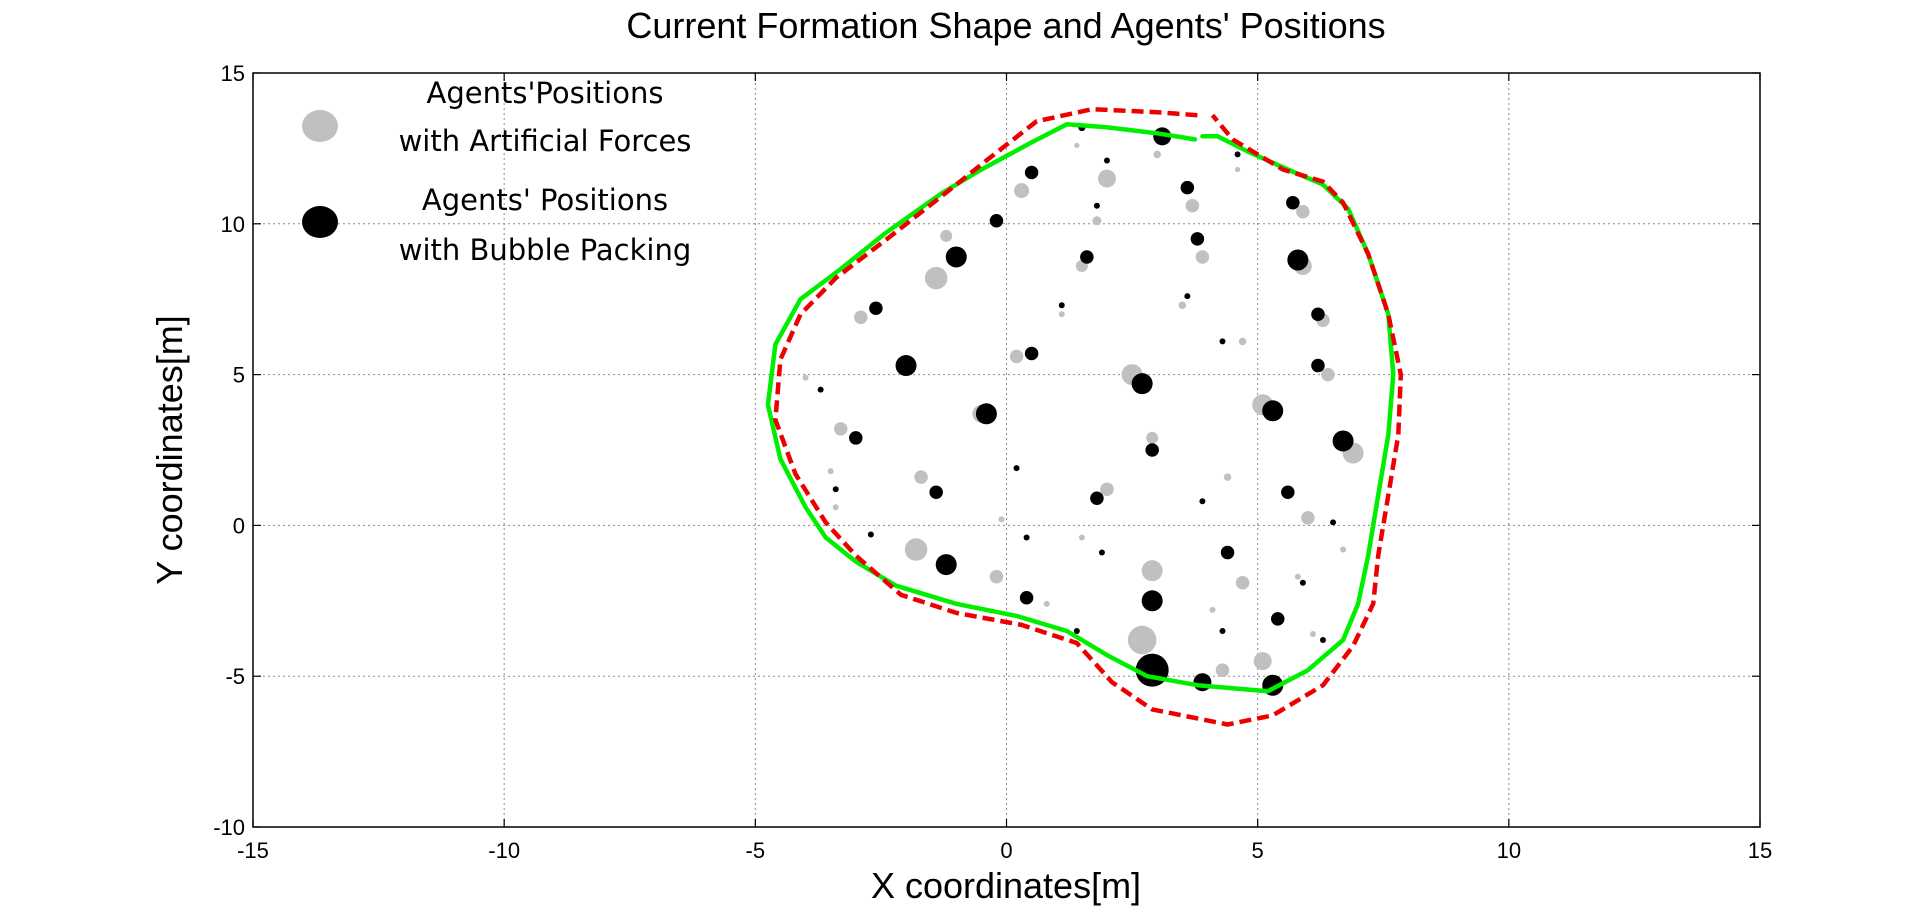 The width and height of the screenshot is (1920, 916). Describe the element at coordinates (239, 375) in the screenshot. I see `y-tick-label: 5` at that location.